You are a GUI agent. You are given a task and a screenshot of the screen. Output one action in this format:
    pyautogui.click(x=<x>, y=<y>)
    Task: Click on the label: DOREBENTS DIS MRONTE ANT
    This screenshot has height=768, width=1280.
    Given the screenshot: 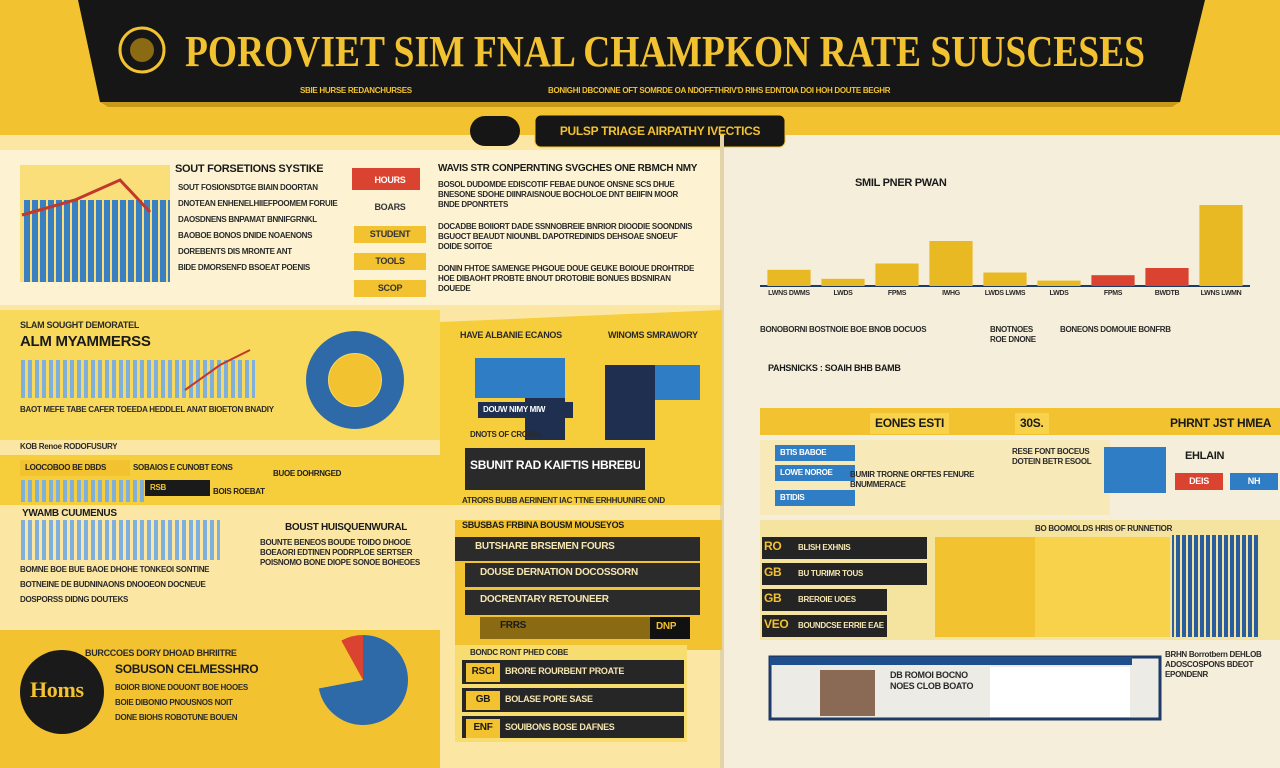 What is the action you would take?
    pyautogui.click(x=235, y=251)
    